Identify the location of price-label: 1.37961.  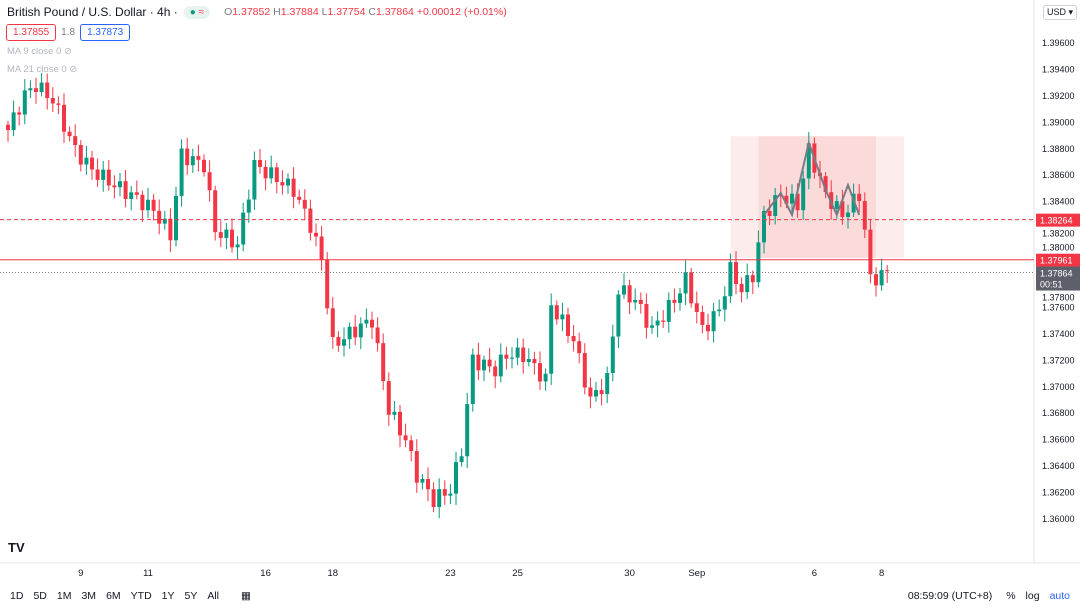
(1056, 261).